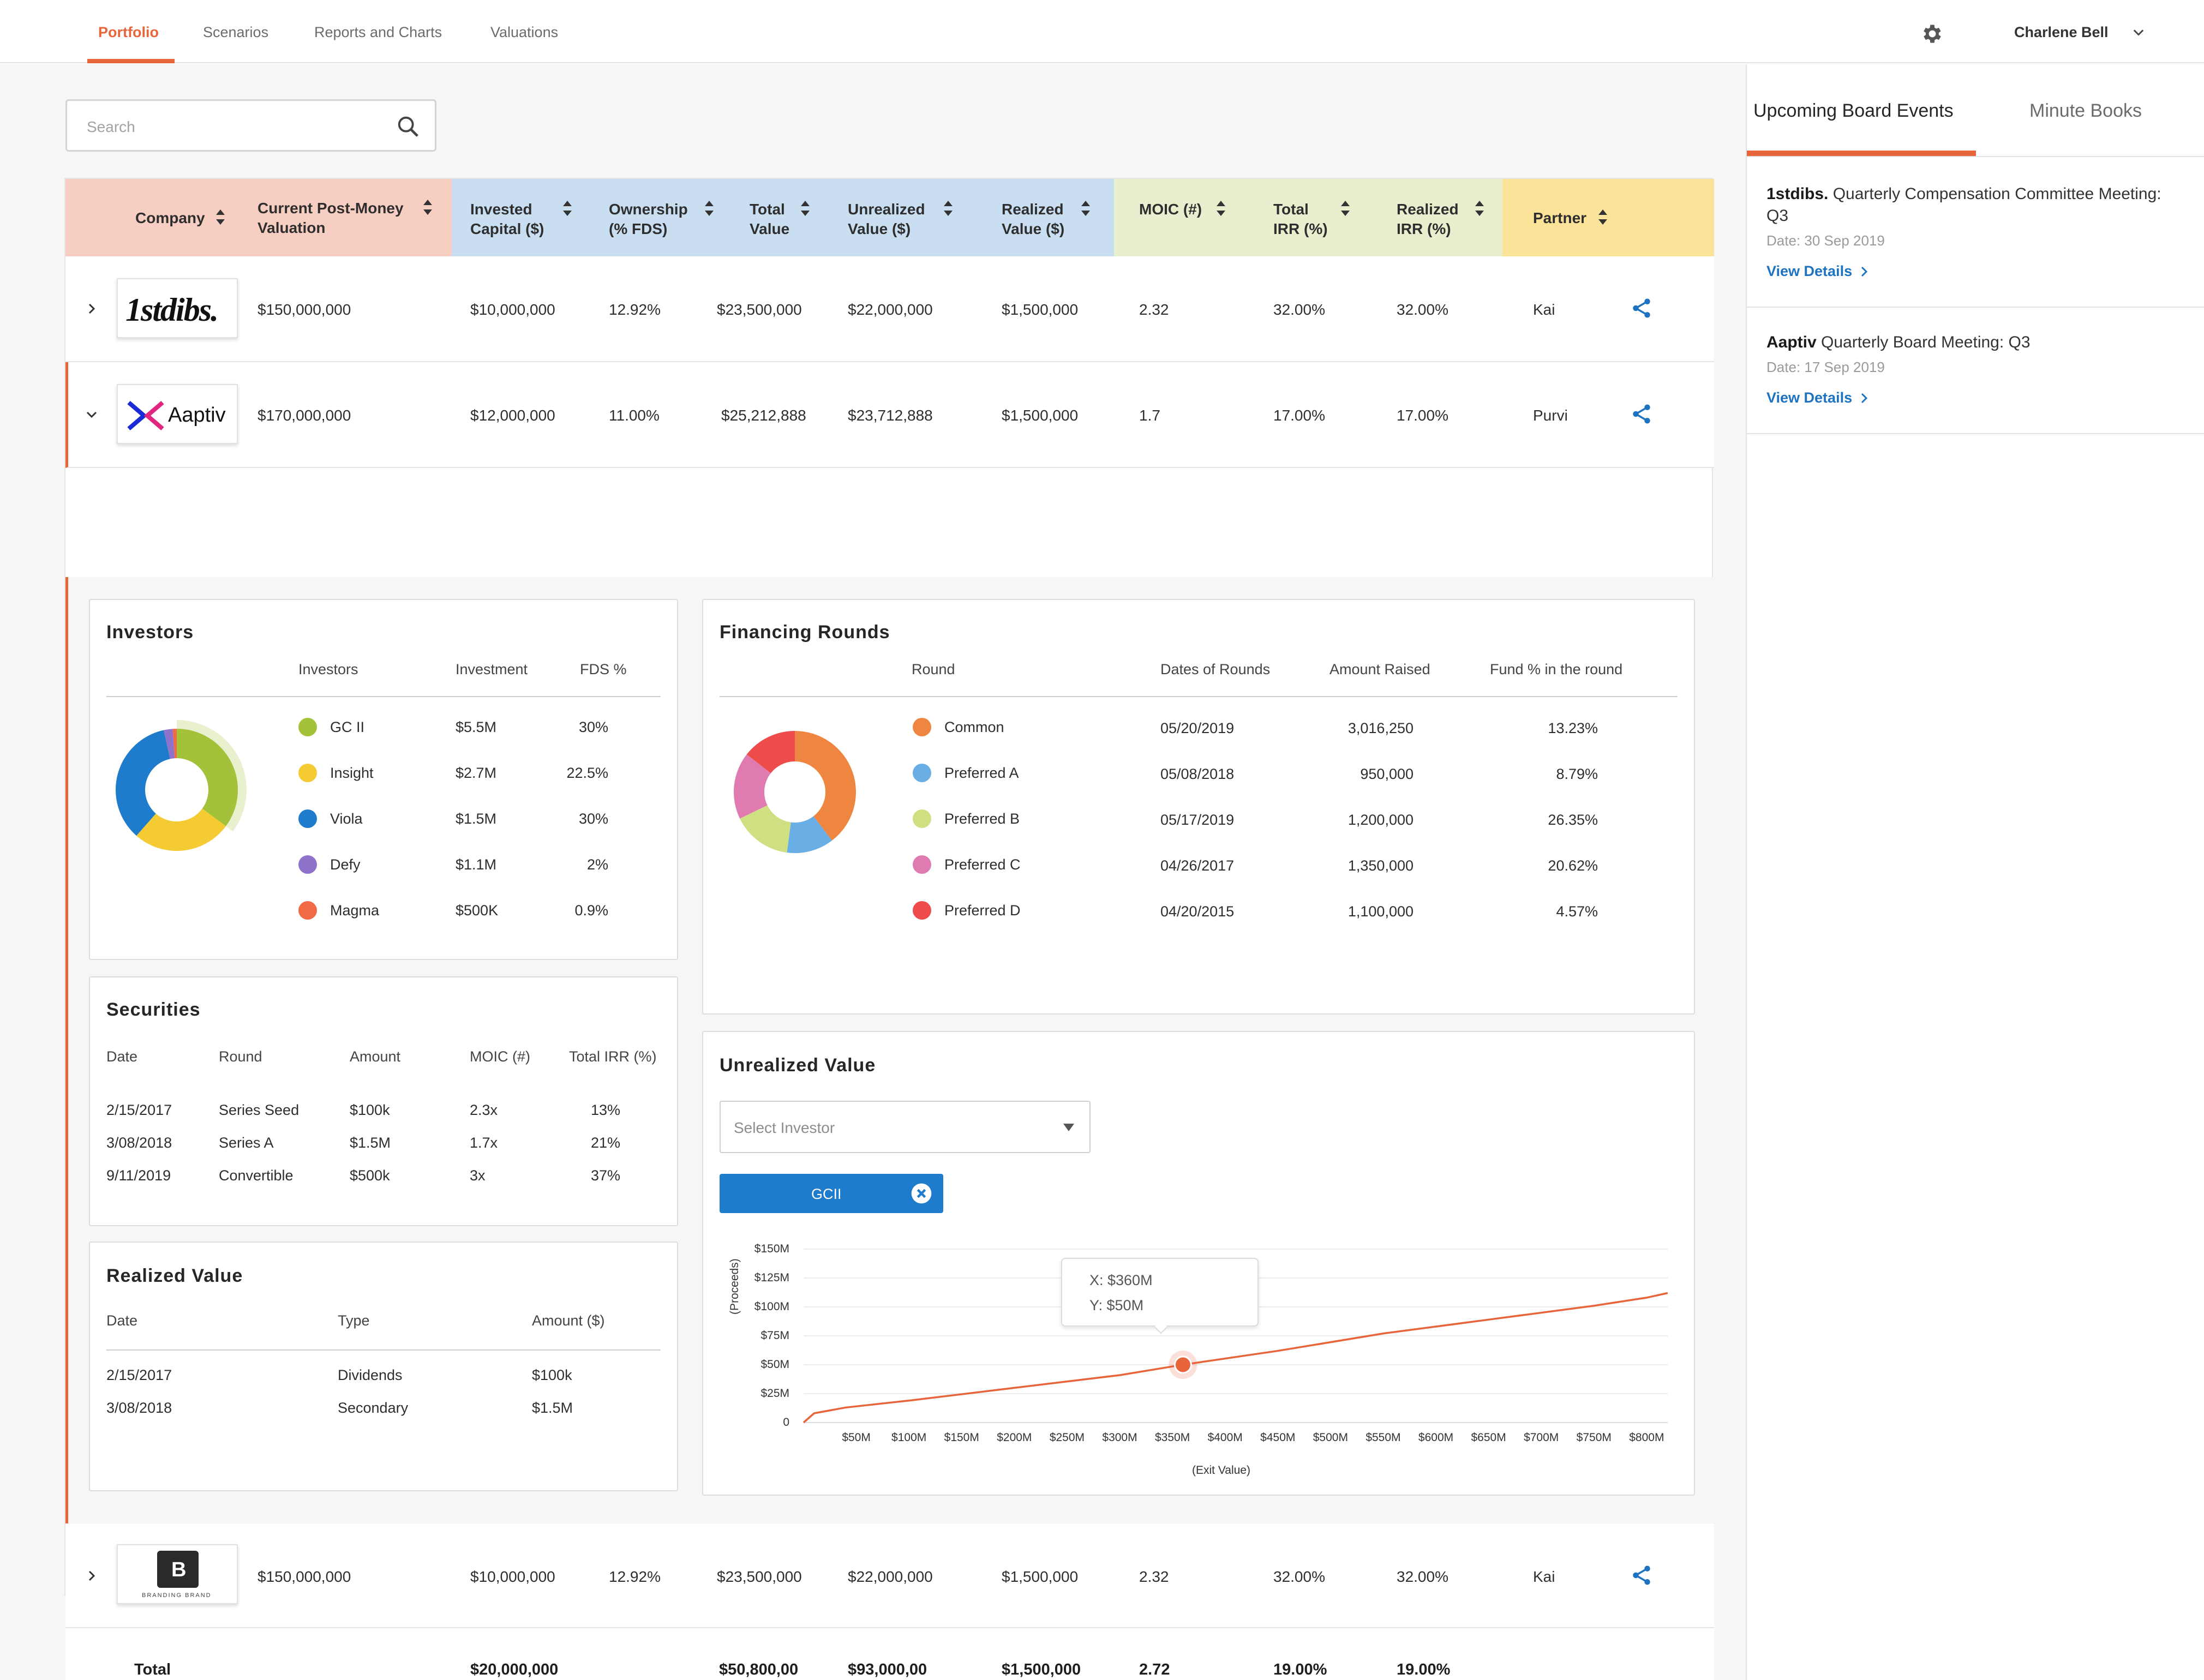 The image size is (2204, 1680). What do you see at coordinates (887, 219) in the screenshot?
I see `col-unrealized: Unrealized Value ($)` at bounding box center [887, 219].